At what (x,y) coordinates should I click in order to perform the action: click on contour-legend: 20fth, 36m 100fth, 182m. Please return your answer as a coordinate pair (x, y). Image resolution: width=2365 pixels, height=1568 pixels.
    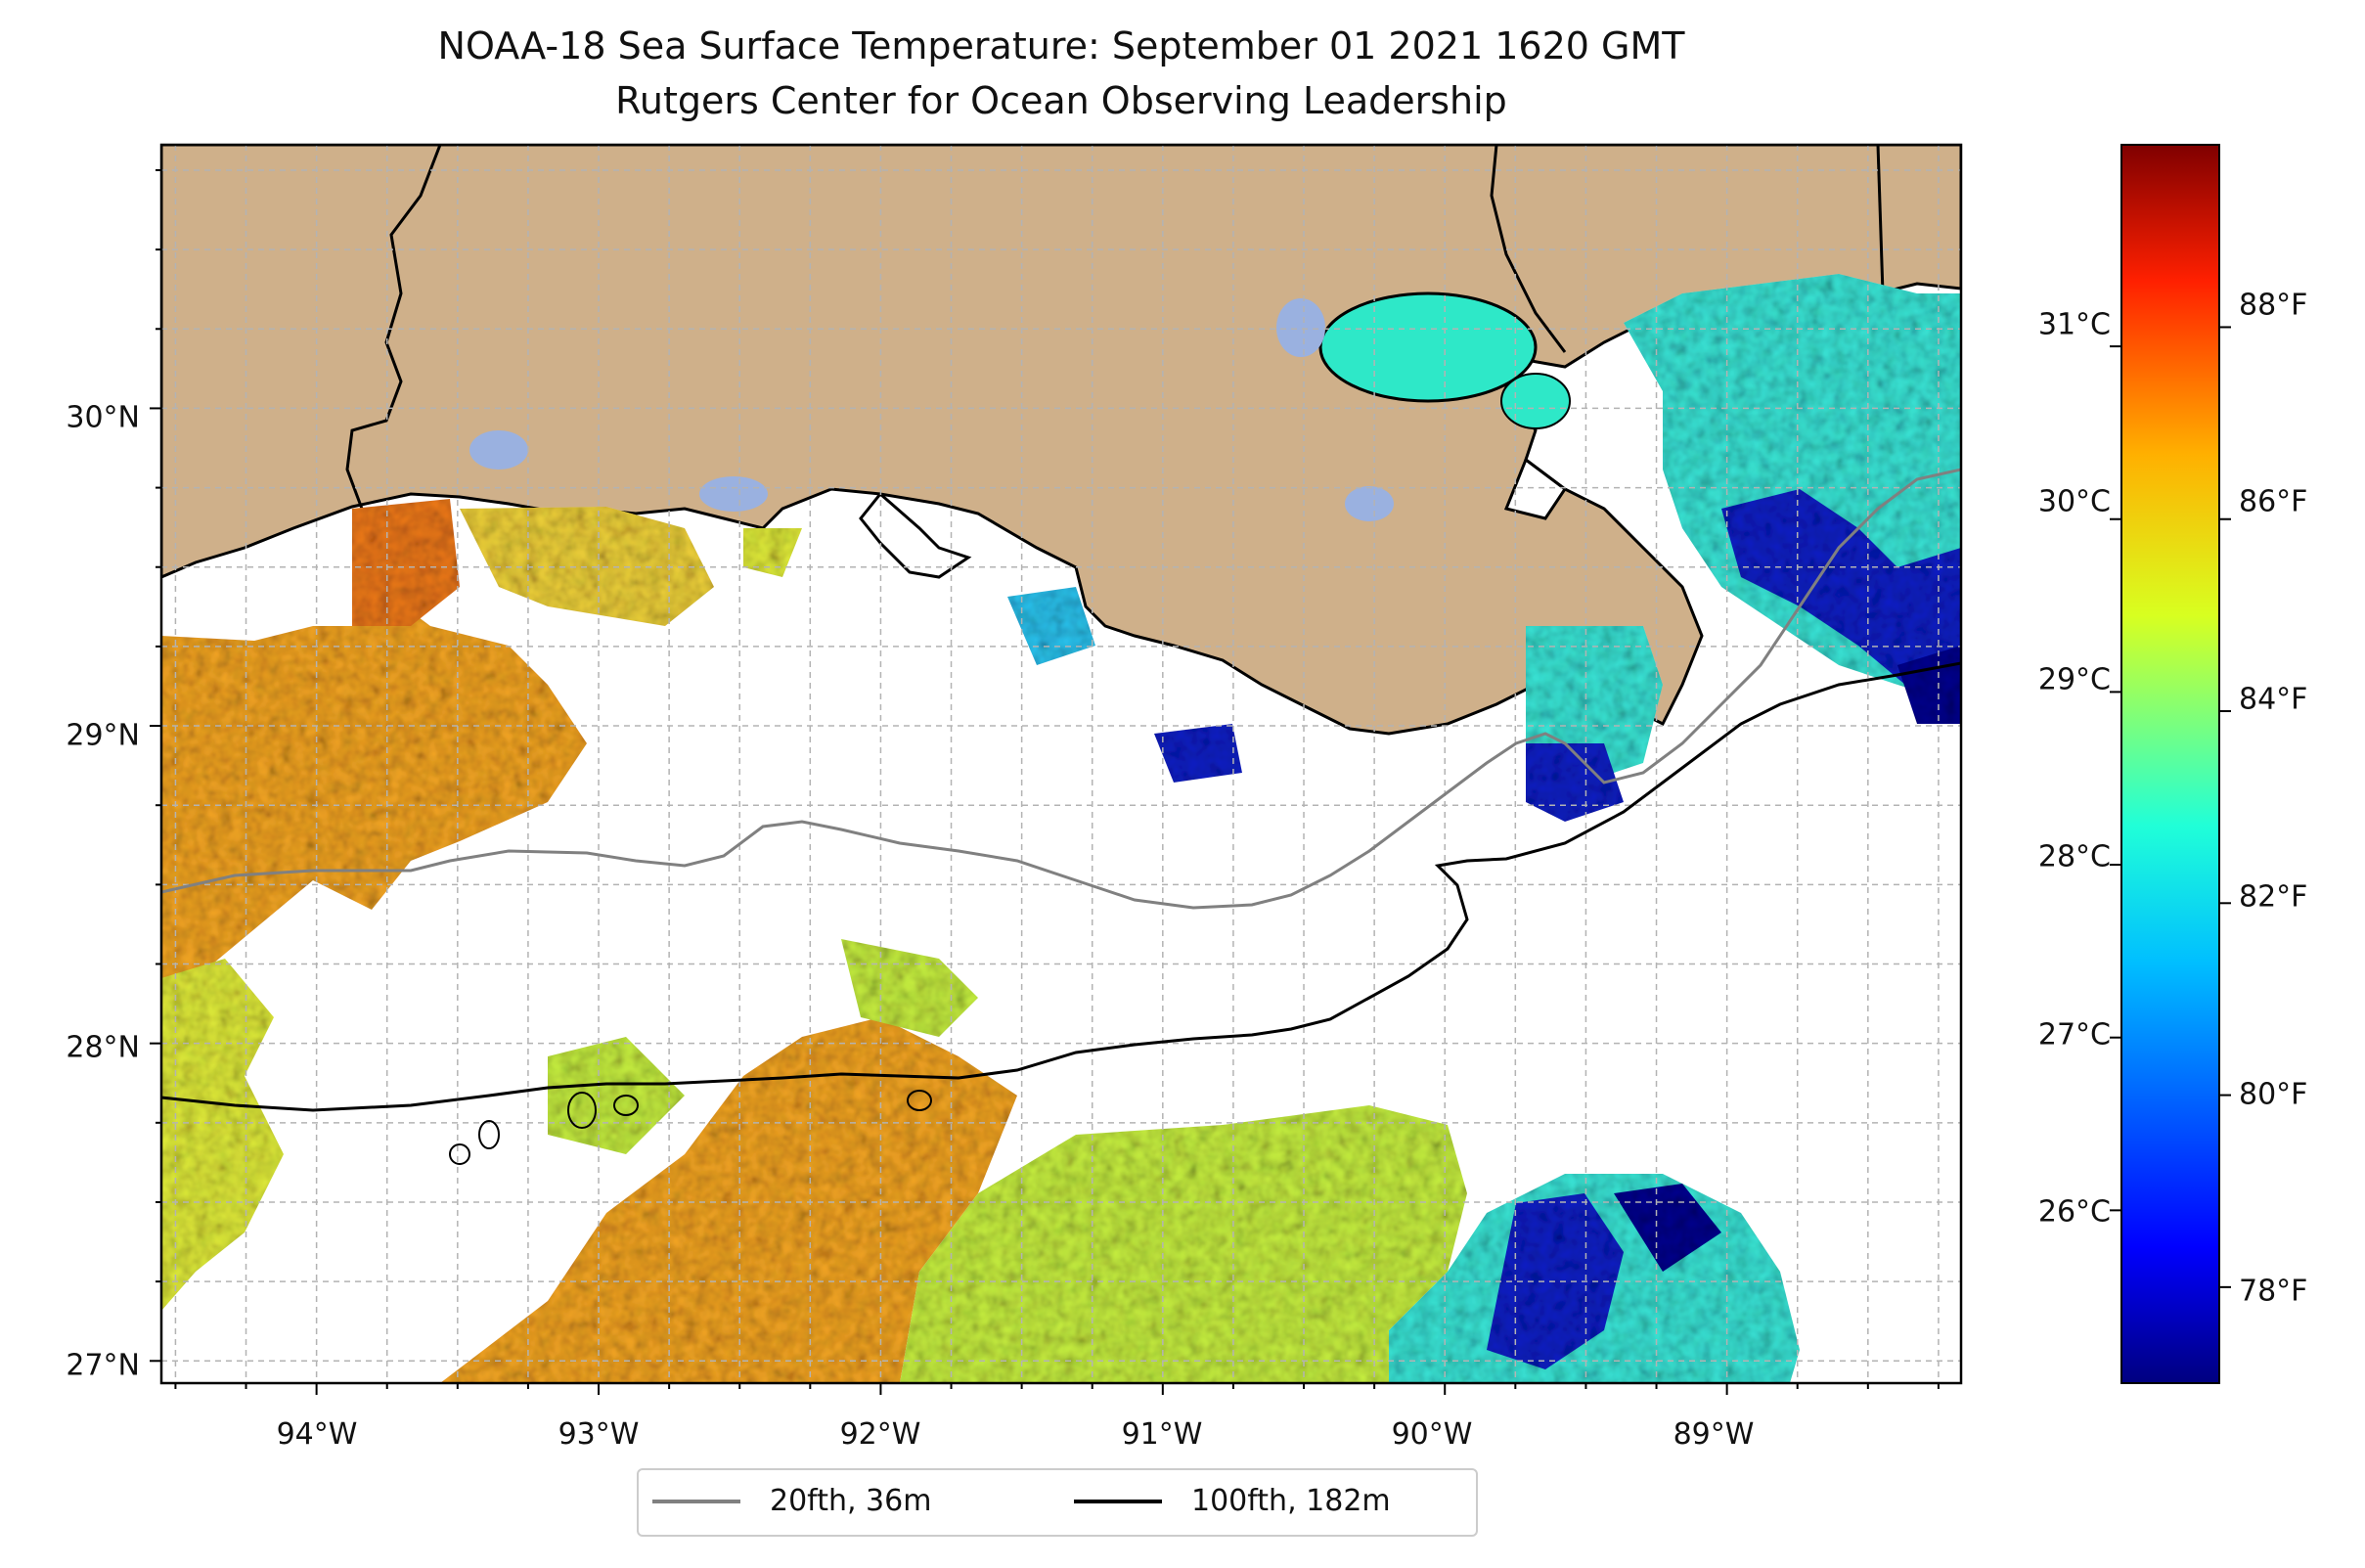
    Looking at the image, I should click on (1057, 1502).